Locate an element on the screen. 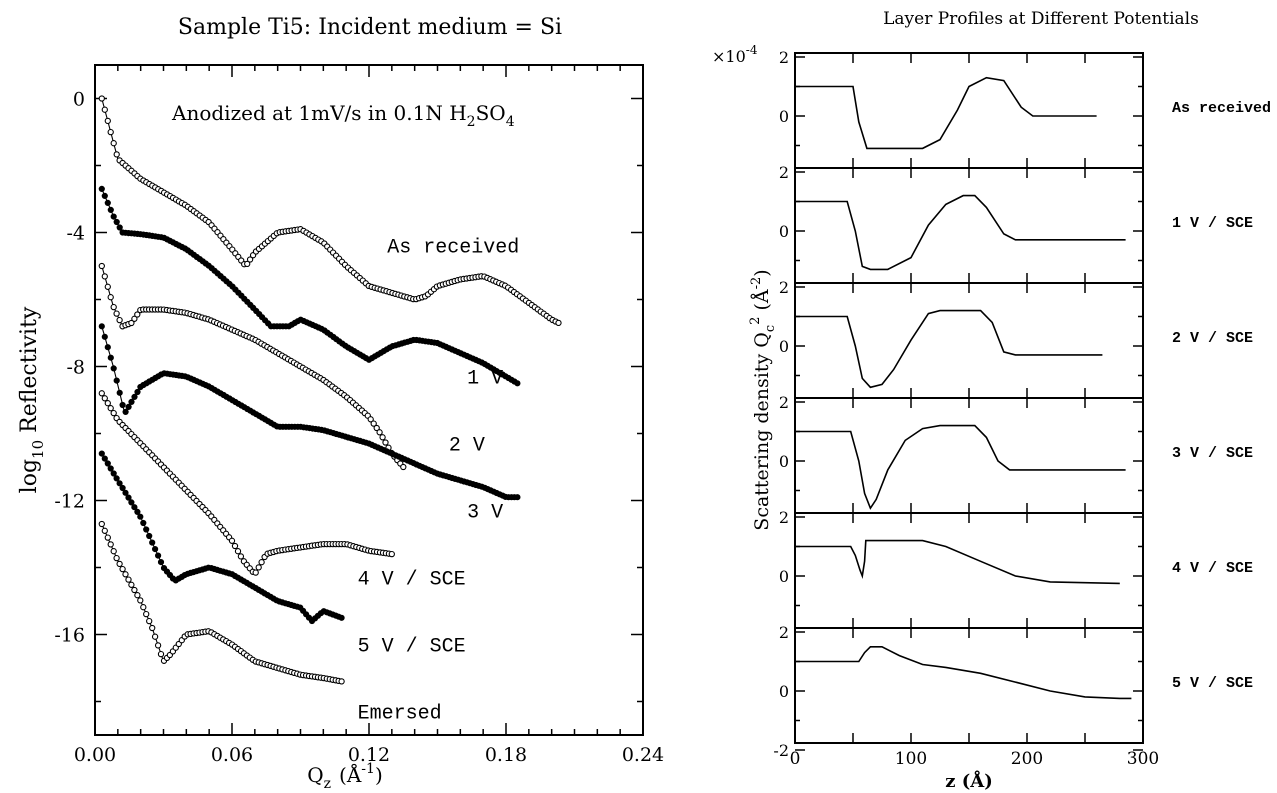 The image size is (1277, 793). left-x-tick-label: 0.00 is located at coordinates (95, 755).